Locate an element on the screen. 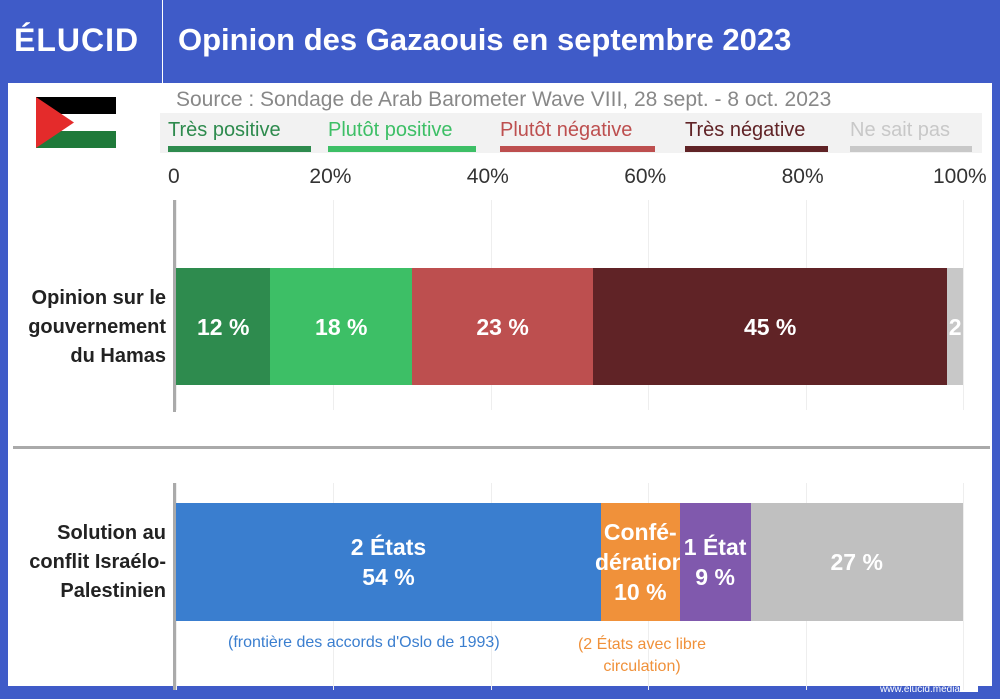 This screenshot has height=699, width=1000. bar-segment: 12 % is located at coordinates (223, 326).